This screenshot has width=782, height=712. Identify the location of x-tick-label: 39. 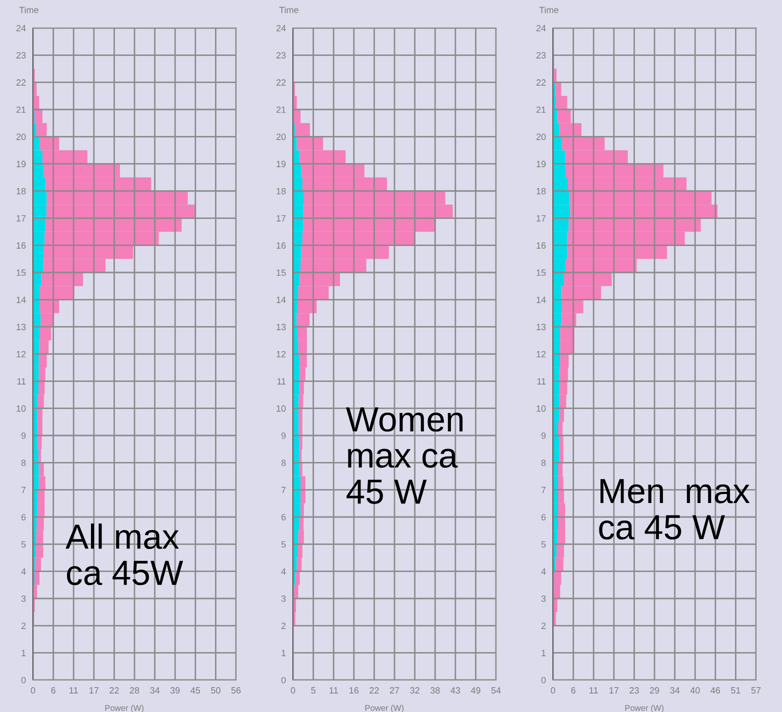
(175, 690).